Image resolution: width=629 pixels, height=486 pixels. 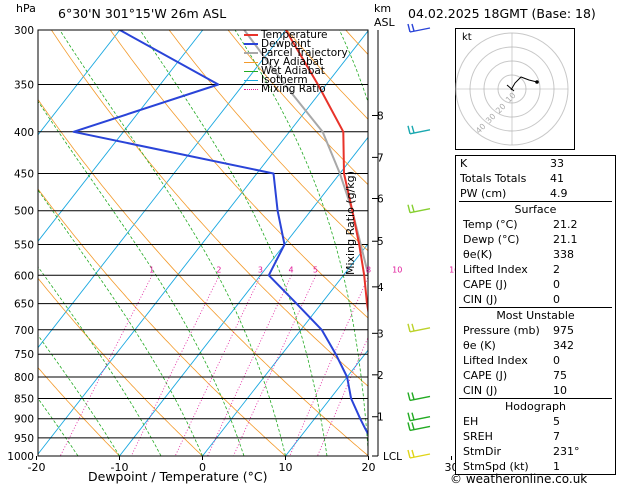 What do you see at coordinates (286, 467) in the screenshot?
I see `x-tick-label: 10` at bounding box center [286, 467].